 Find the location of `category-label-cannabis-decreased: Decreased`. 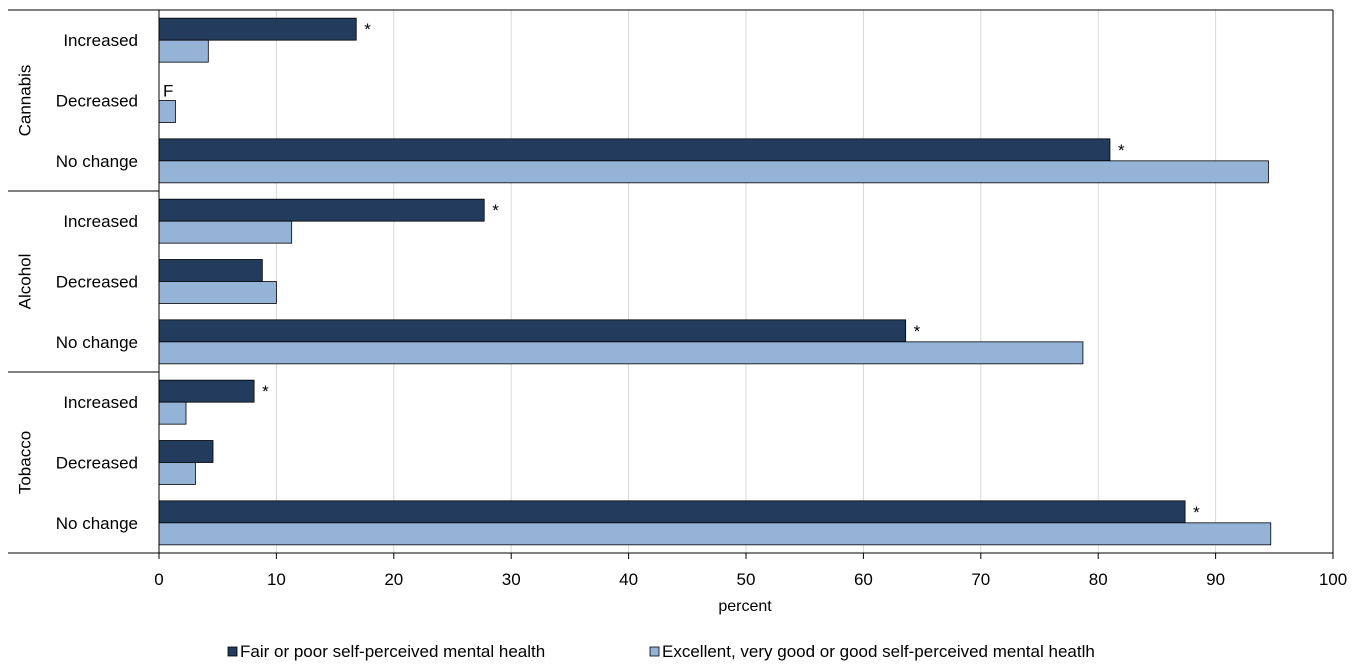

category-label-cannabis-decreased: Decreased is located at coordinates (97, 101).